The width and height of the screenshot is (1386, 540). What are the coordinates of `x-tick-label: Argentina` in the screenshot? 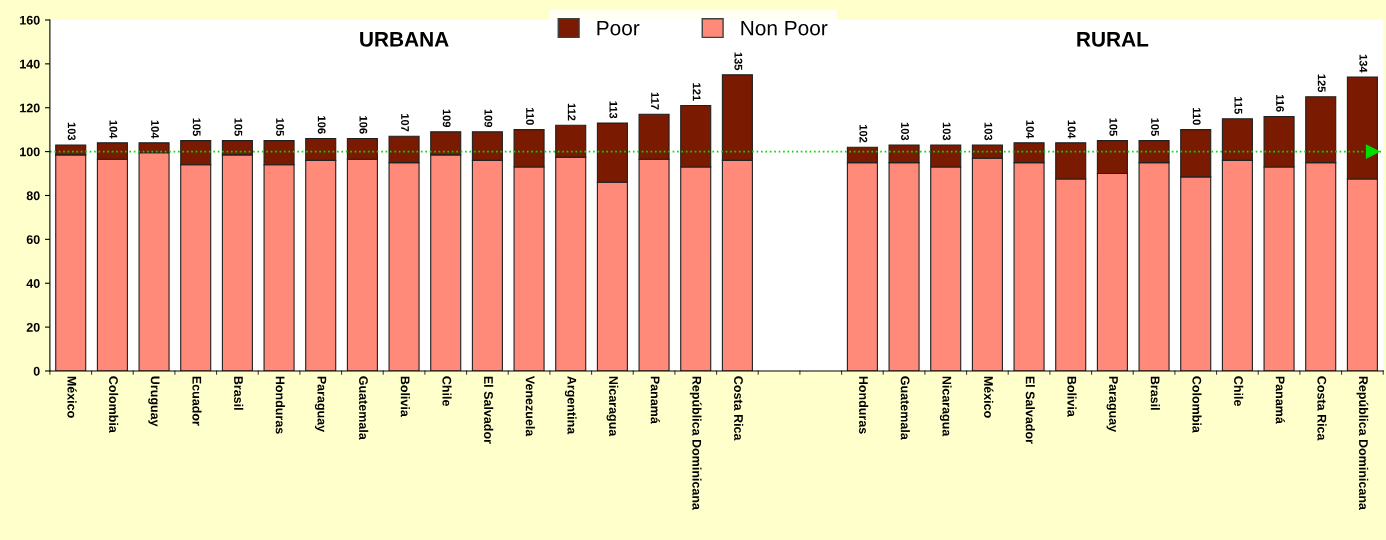 It's located at (570, 405).